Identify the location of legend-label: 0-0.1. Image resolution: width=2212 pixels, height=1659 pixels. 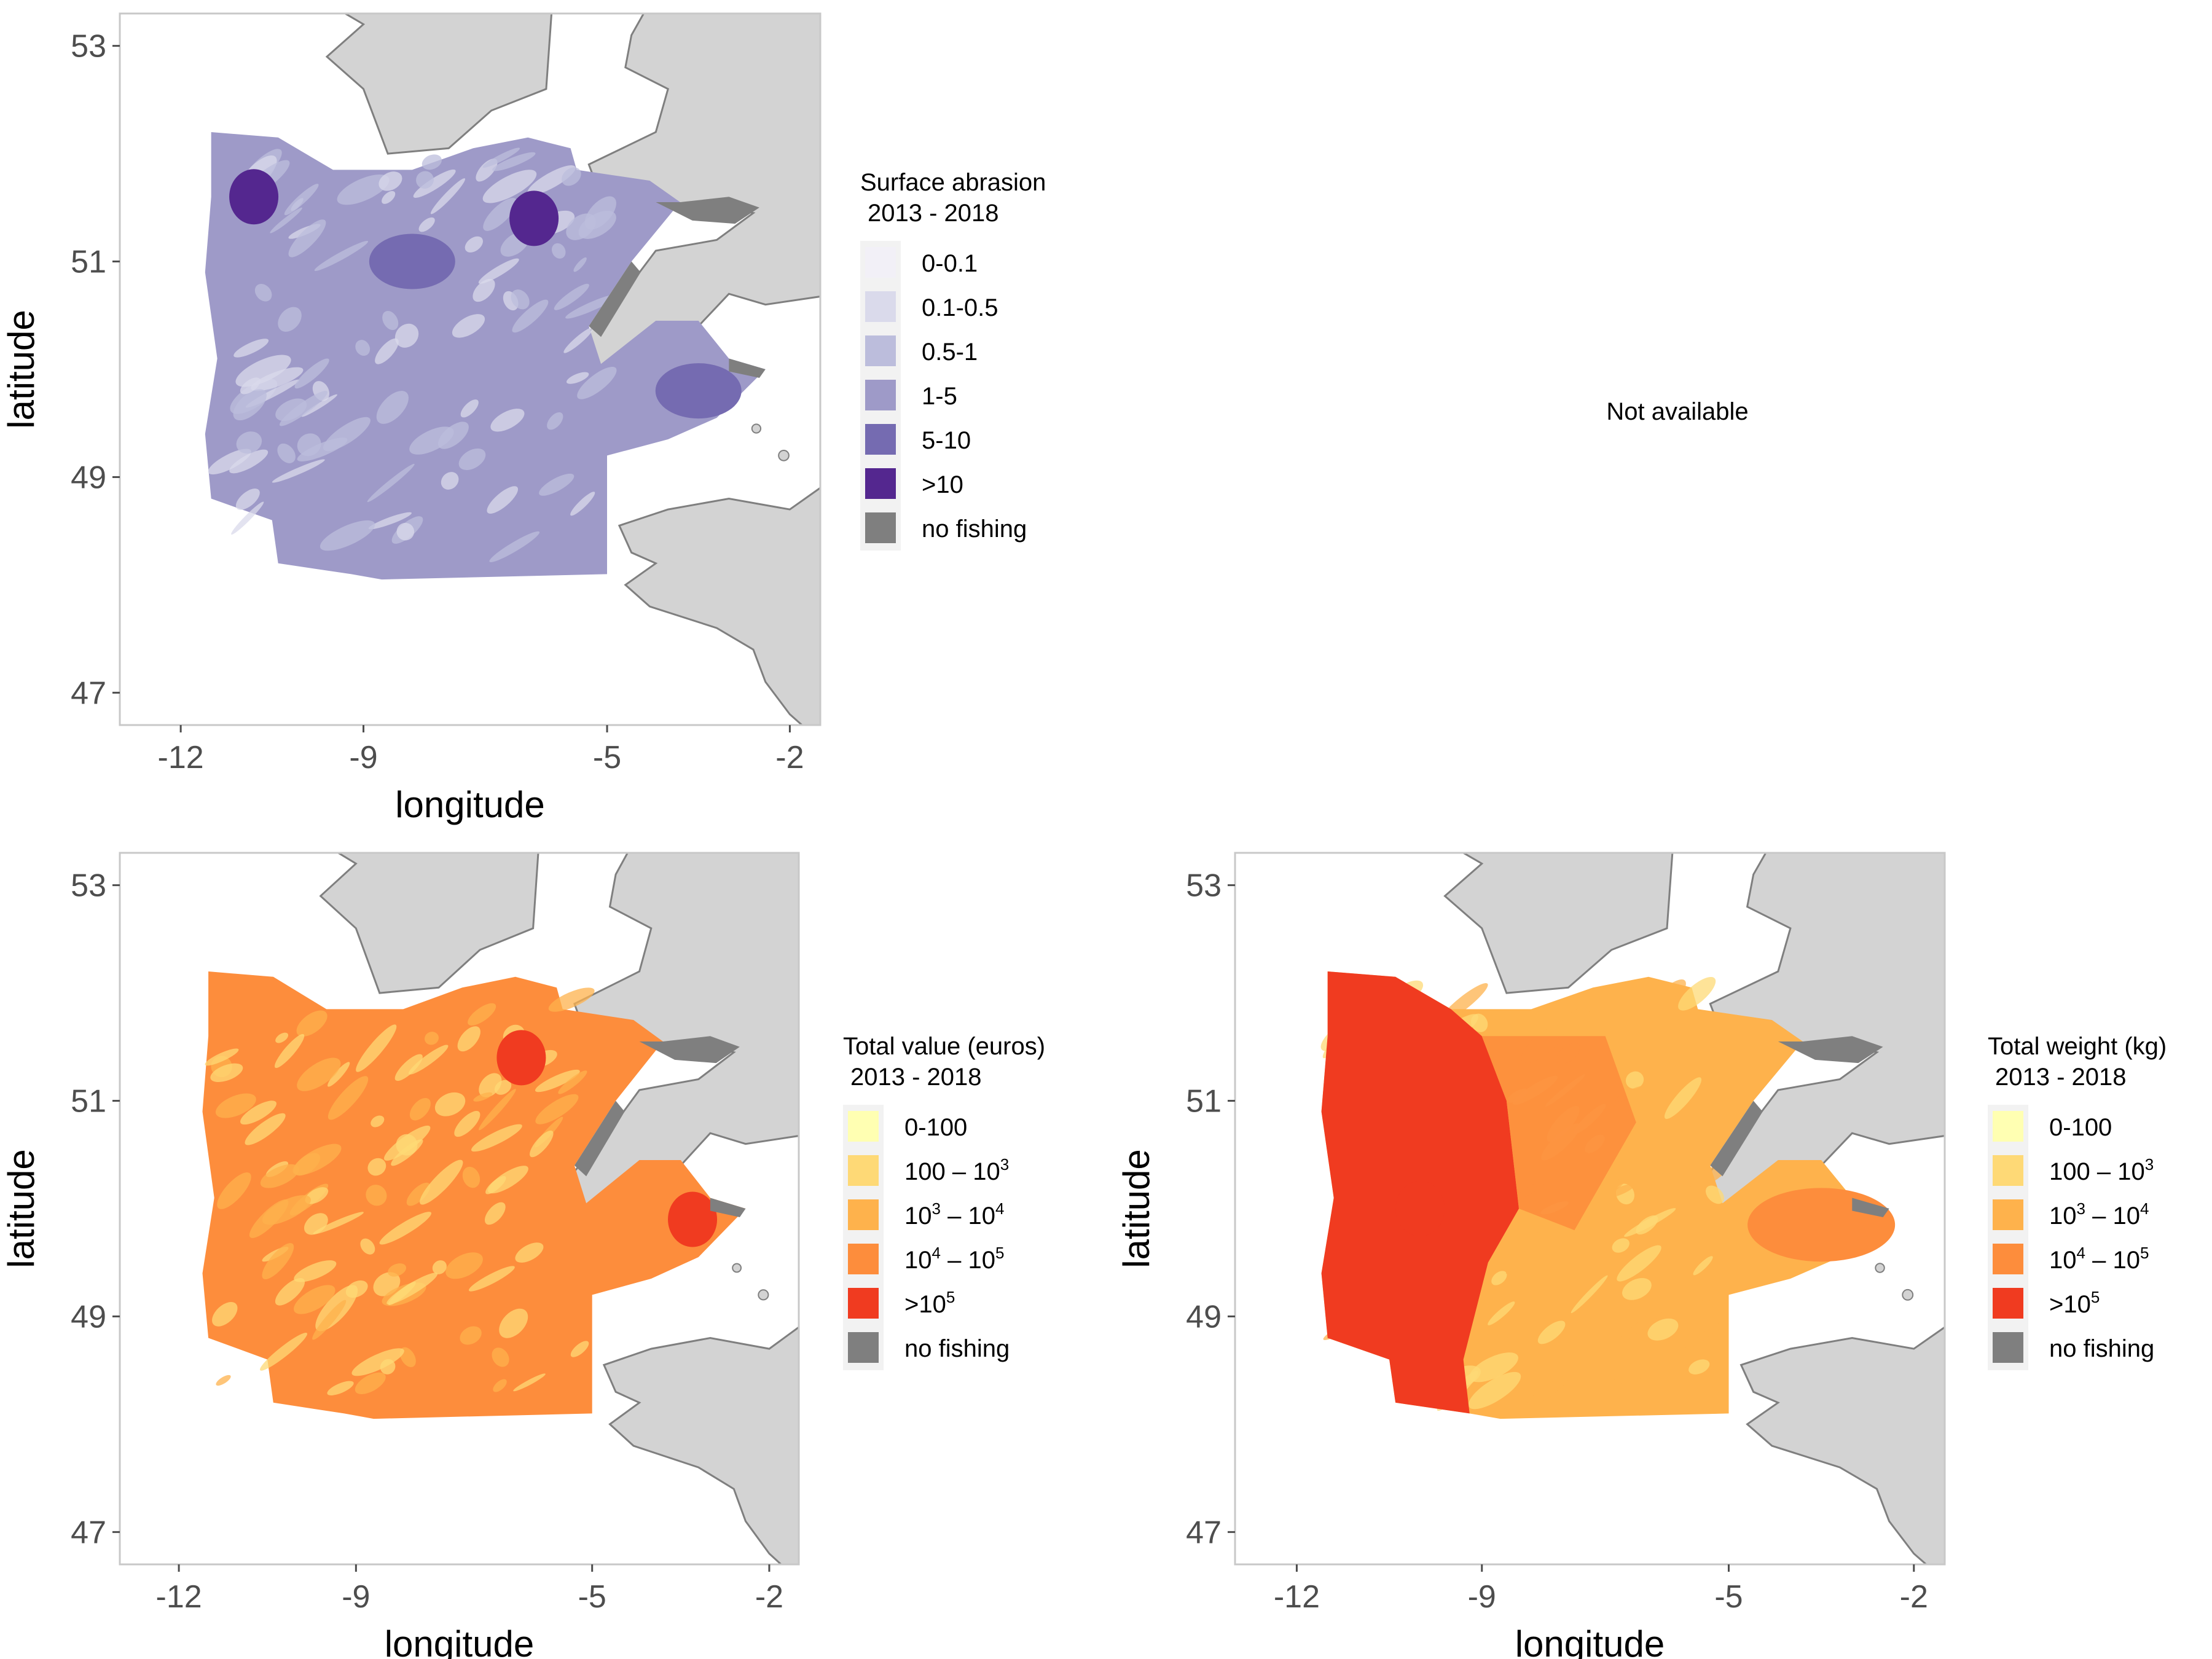
(950, 263).